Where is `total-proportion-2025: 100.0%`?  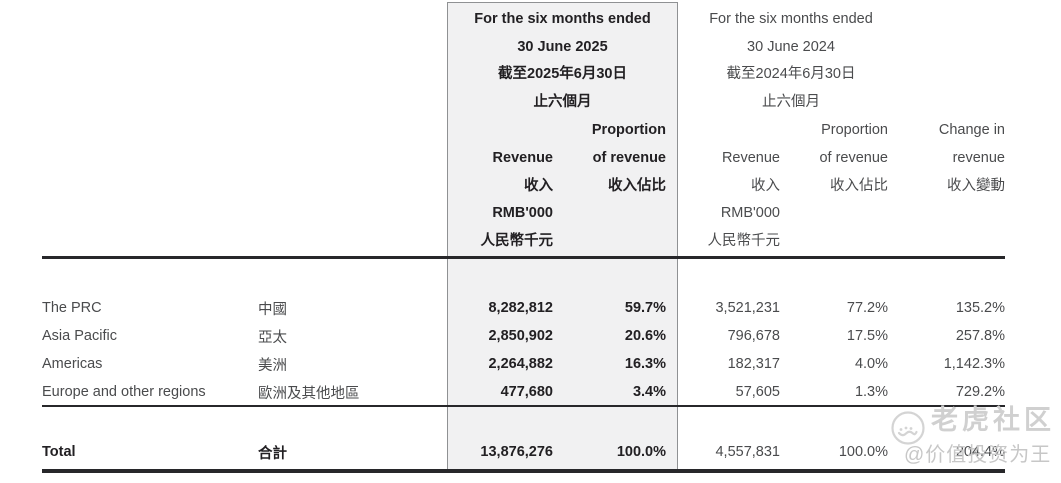 total-proportion-2025: 100.0% is located at coordinates (641, 452).